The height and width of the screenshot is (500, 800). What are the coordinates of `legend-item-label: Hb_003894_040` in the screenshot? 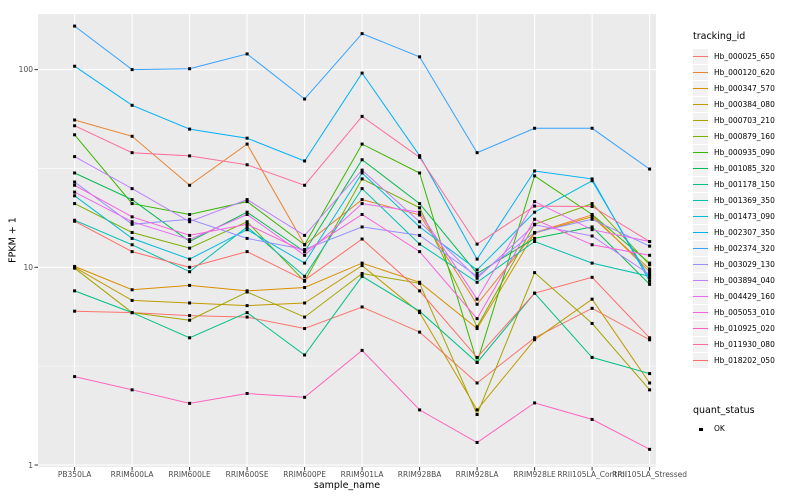 It's located at (744, 280).